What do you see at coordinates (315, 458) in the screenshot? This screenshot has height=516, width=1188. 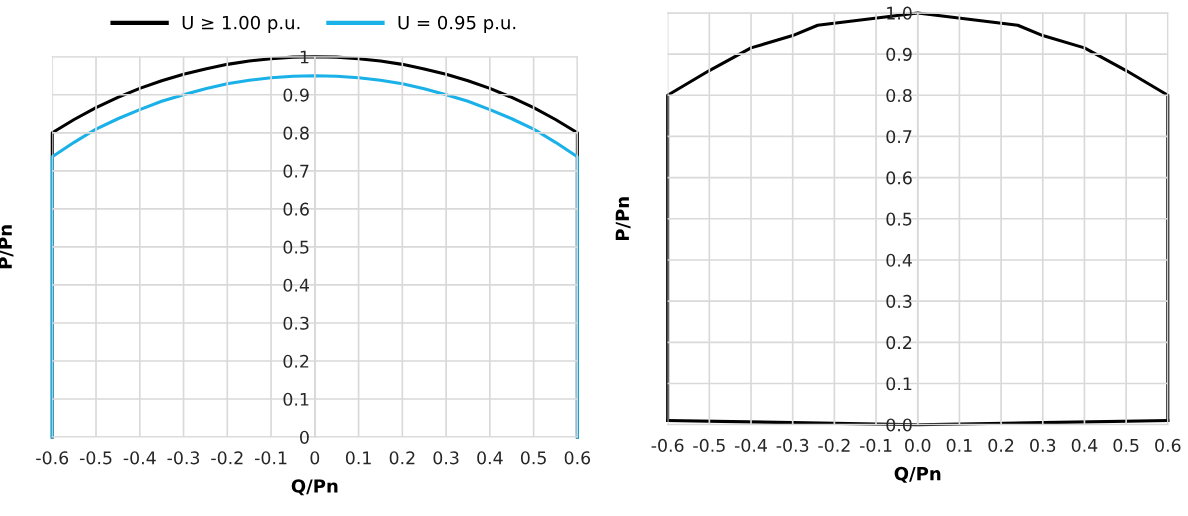 I see `x-tick-label: 0` at bounding box center [315, 458].